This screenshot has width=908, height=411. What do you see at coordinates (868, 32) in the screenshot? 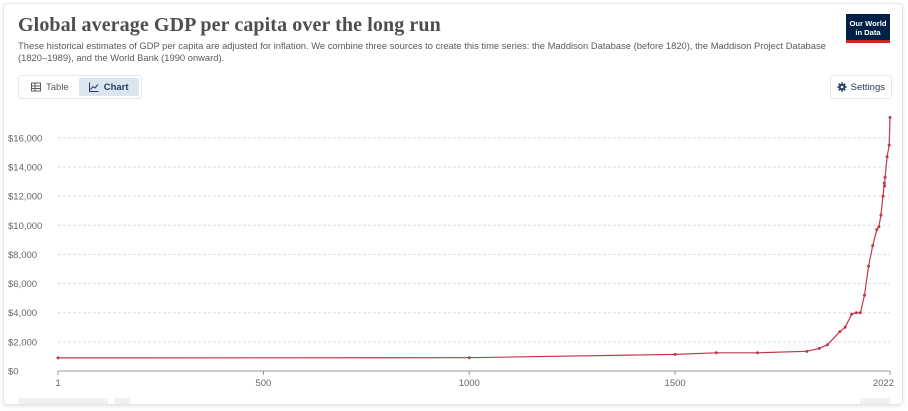
I see `logo-line-2: in Data` at bounding box center [868, 32].